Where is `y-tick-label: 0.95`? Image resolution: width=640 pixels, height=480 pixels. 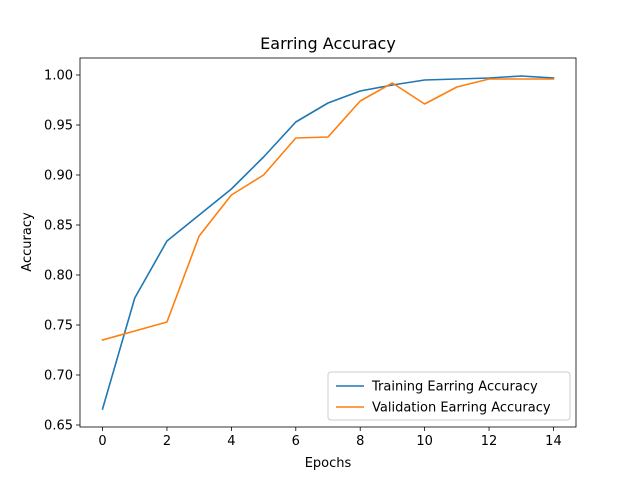
y-tick-label: 0.95 is located at coordinates (58, 126).